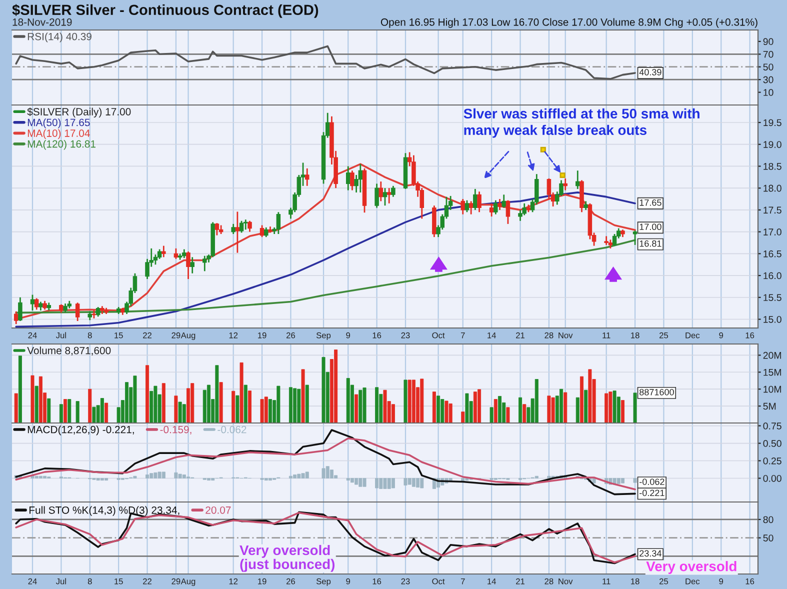 The width and height of the screenshot is (787, 589). What do you see at coordinates (569, 23) in the screenshot?
I see `text: Open 16.95 High 17.03 Low 16.70 Close 17.00 Volume 8.9M Chg +0.05 (+0.31%)` at bounding box center [569, 23].